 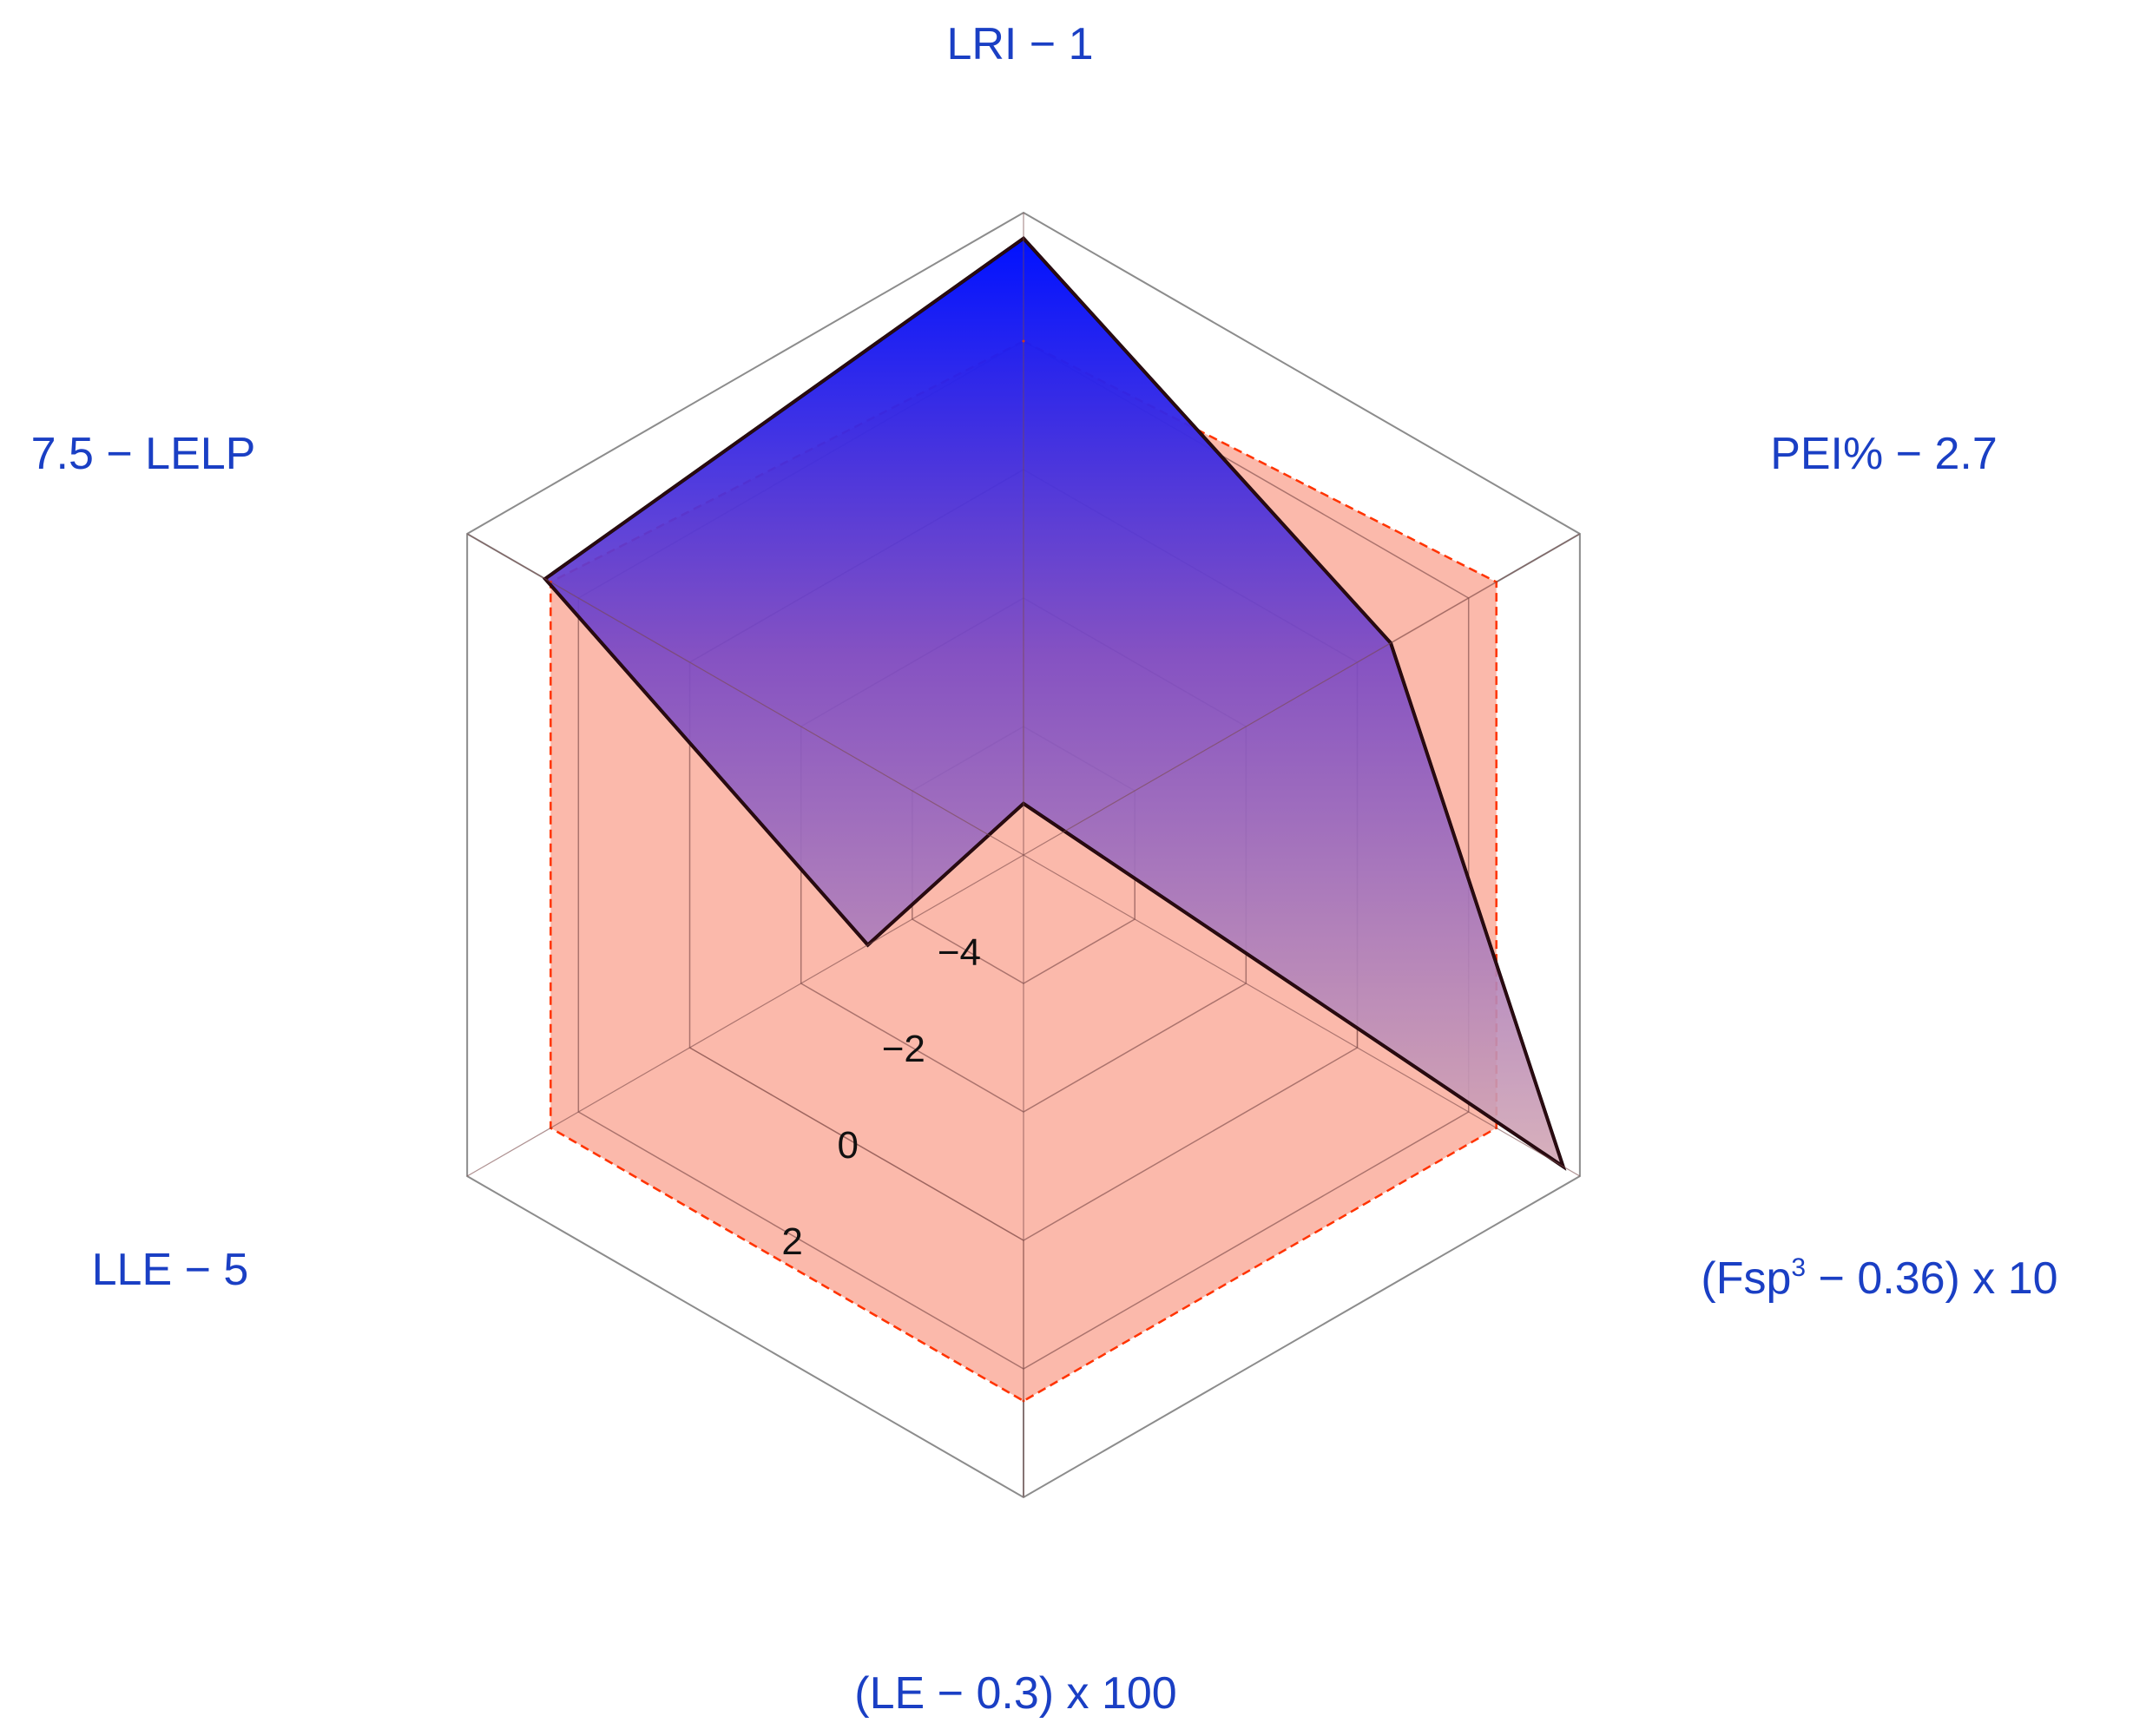 What do you see at coordinates (1879, 1278) in the screenshot?
I see `axis-label-2: (Fsp3 − 0.36) x 10` at bounding box center [1879, 1278].